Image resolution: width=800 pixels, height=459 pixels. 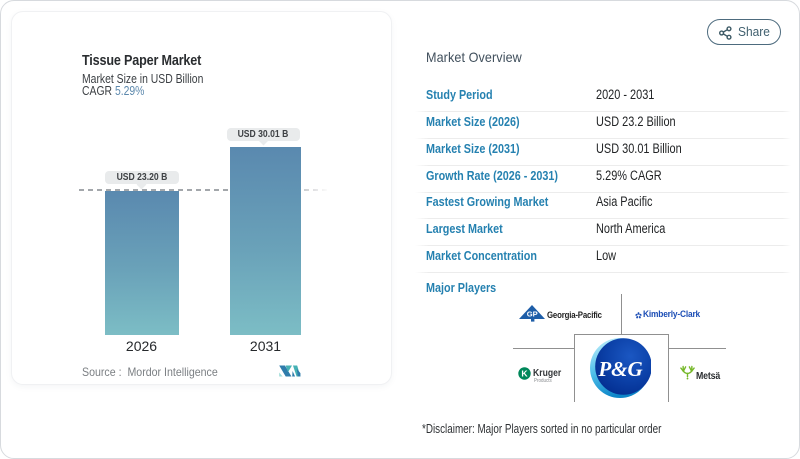 What do you see at coordinates (619, 369) in the screenshot?
I see `svg-text: P&G` at bounding box center [619, 369].